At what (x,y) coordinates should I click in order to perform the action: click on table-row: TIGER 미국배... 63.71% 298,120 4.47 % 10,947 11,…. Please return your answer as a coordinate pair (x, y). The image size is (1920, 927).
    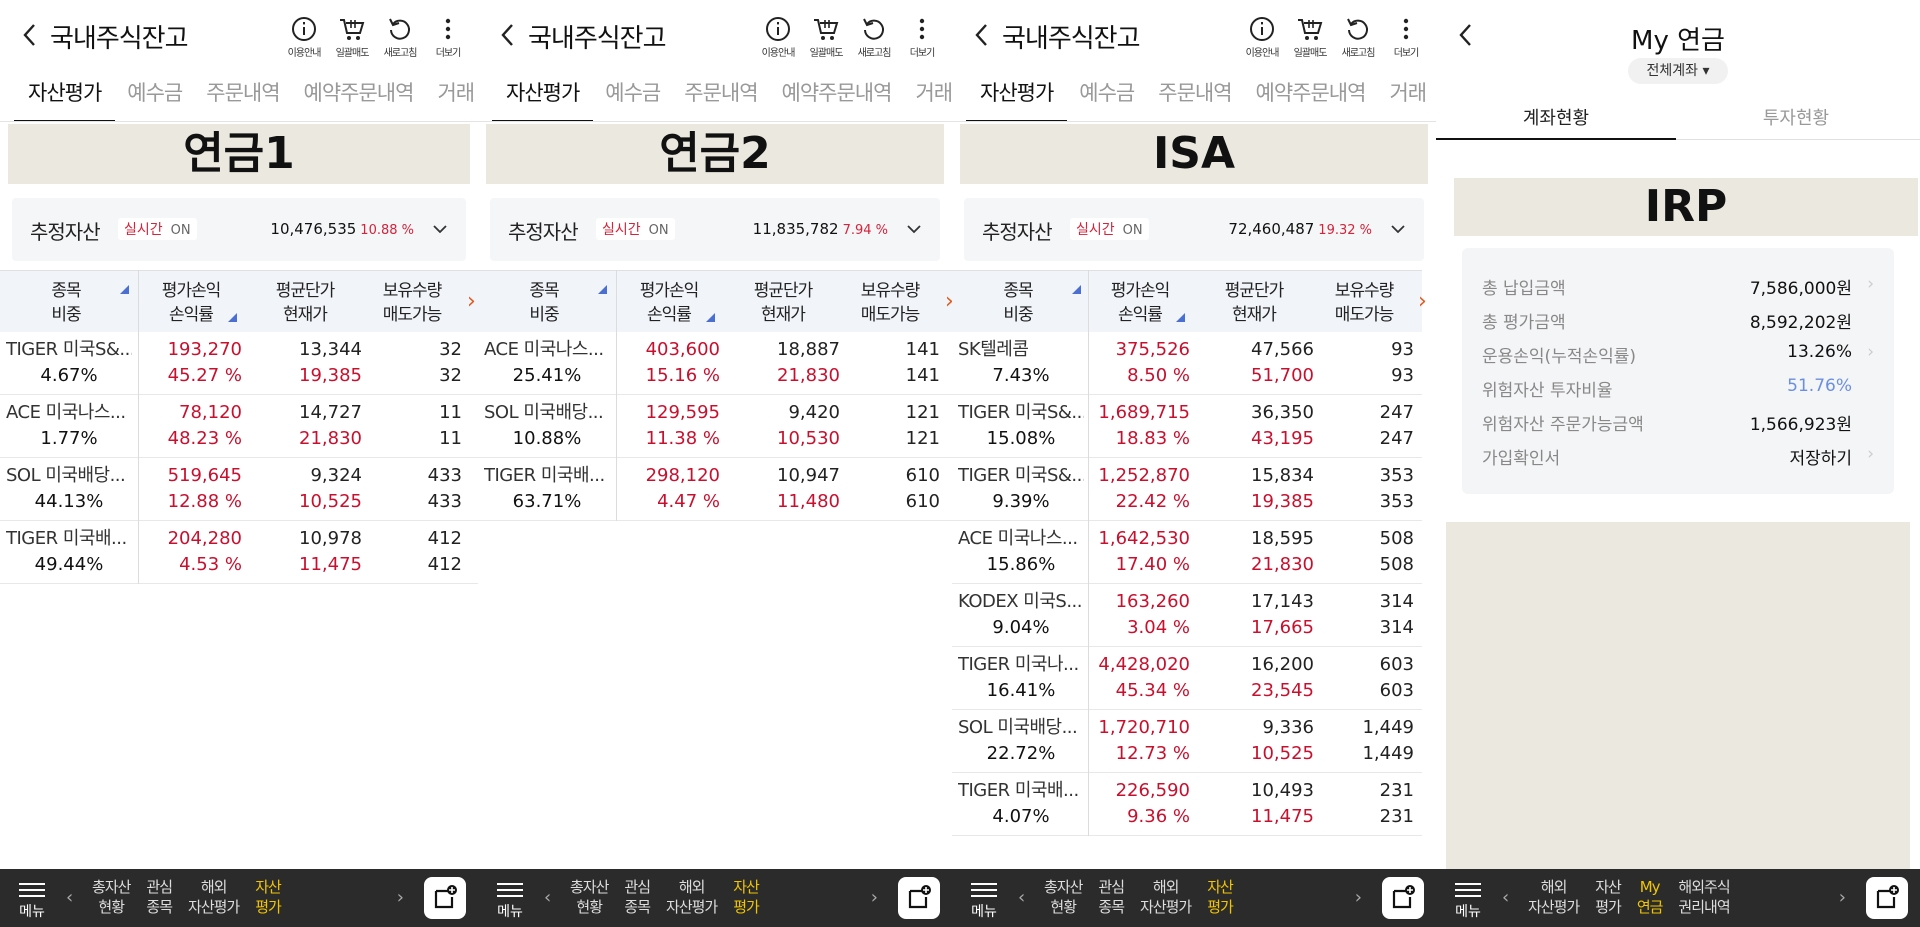
    Looking at the image, I should click on (715, 489).